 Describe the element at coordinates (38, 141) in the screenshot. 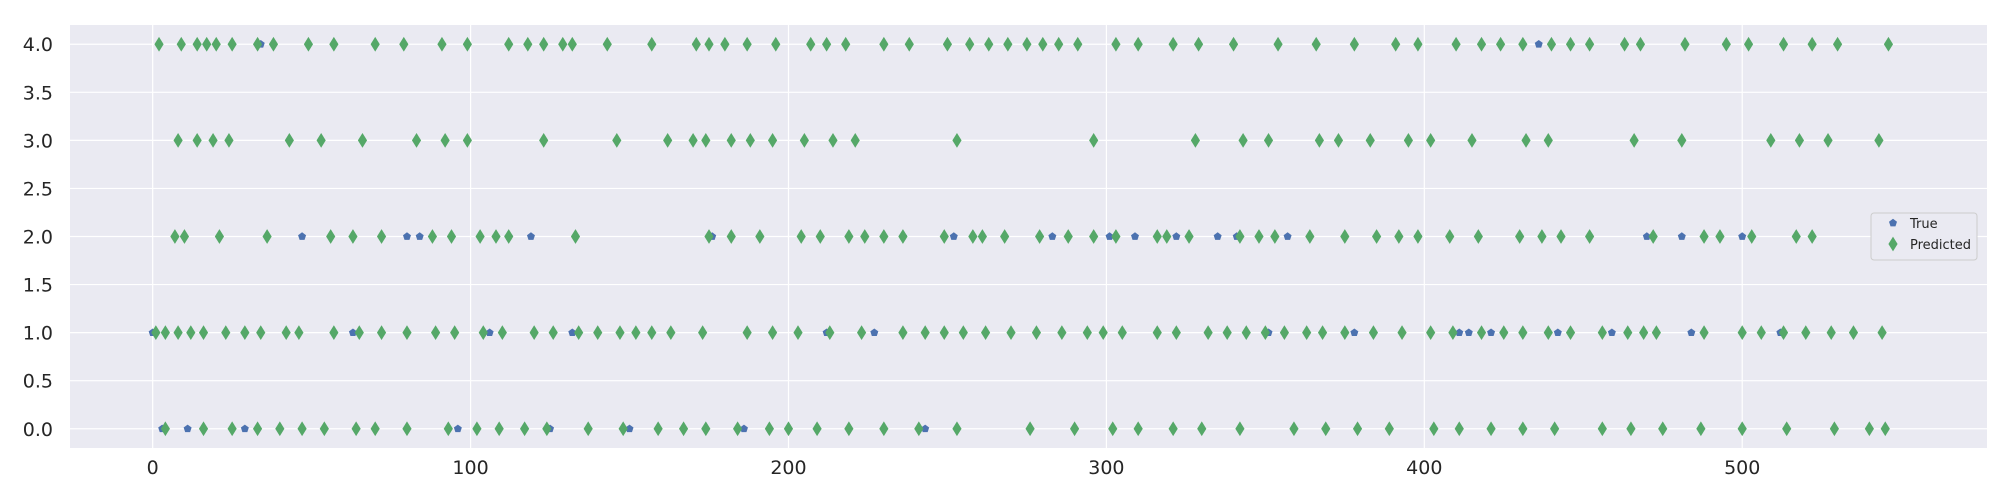

I see `y-tick-label: 3.0` at that location.